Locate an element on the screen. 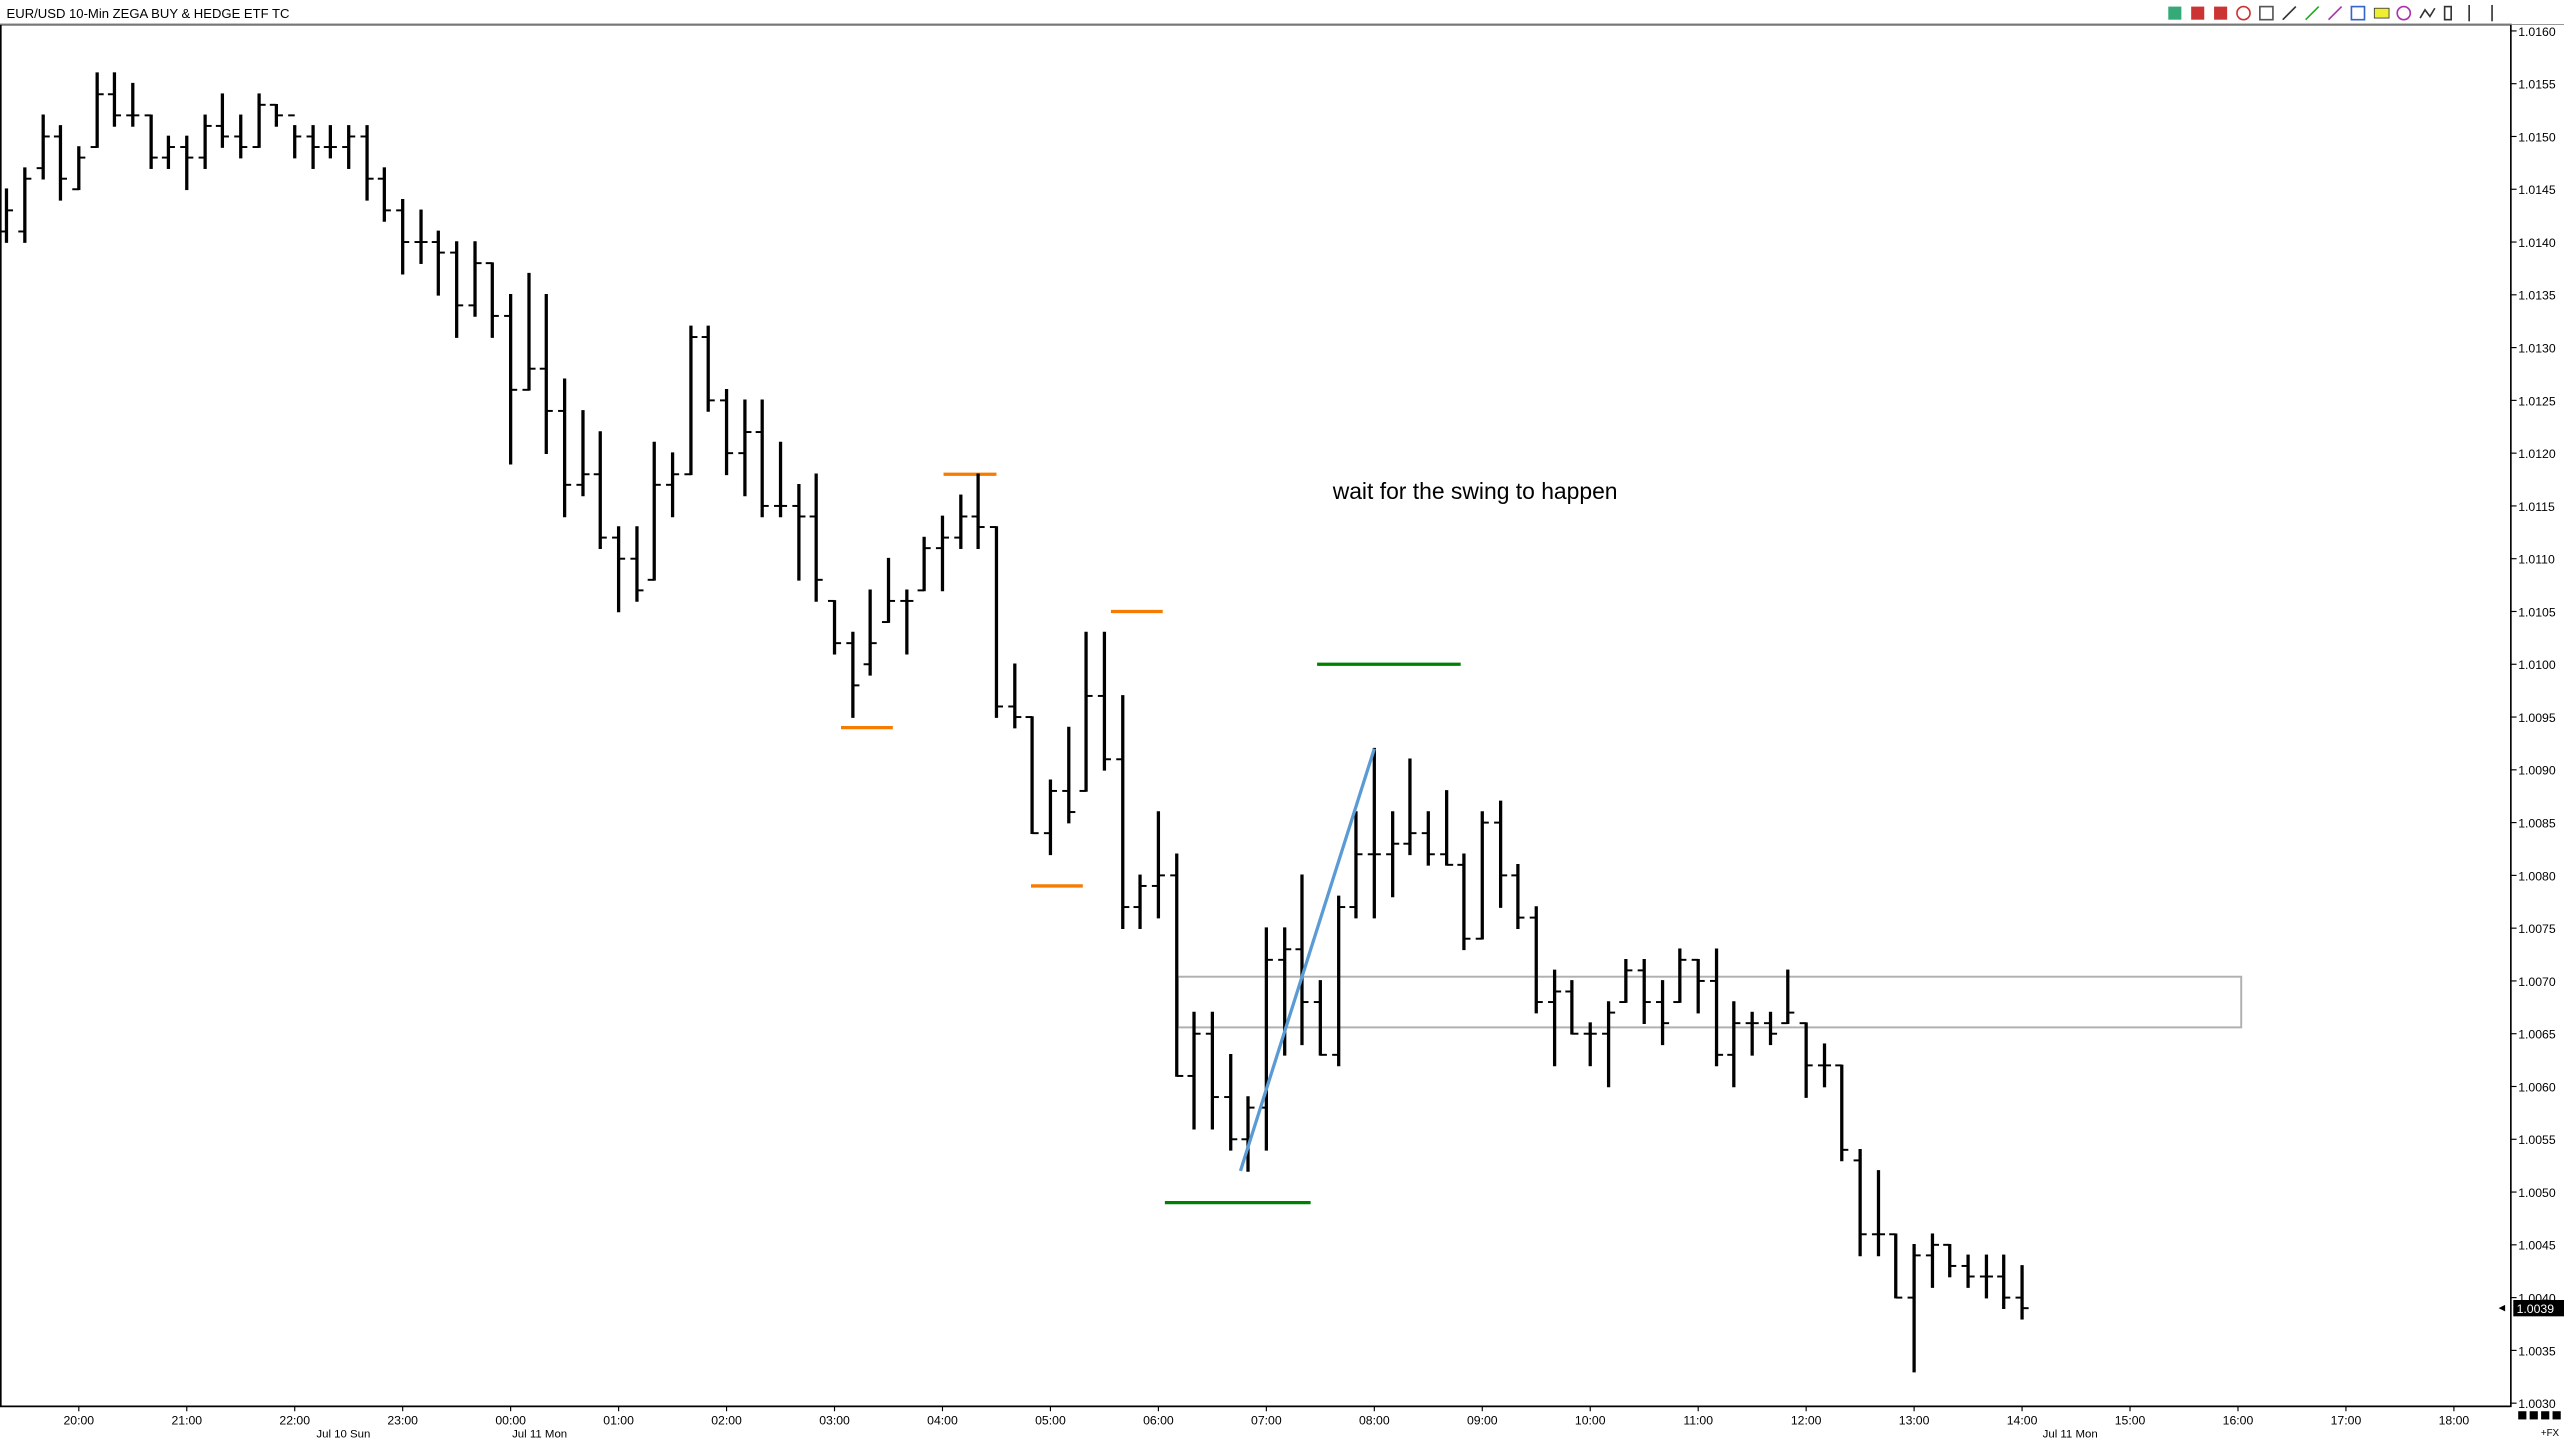 Image resolution: width=2564 pixels, height=1444 pixels. y-tick-label: 1.0095 is located at coordinates (2537, 718).